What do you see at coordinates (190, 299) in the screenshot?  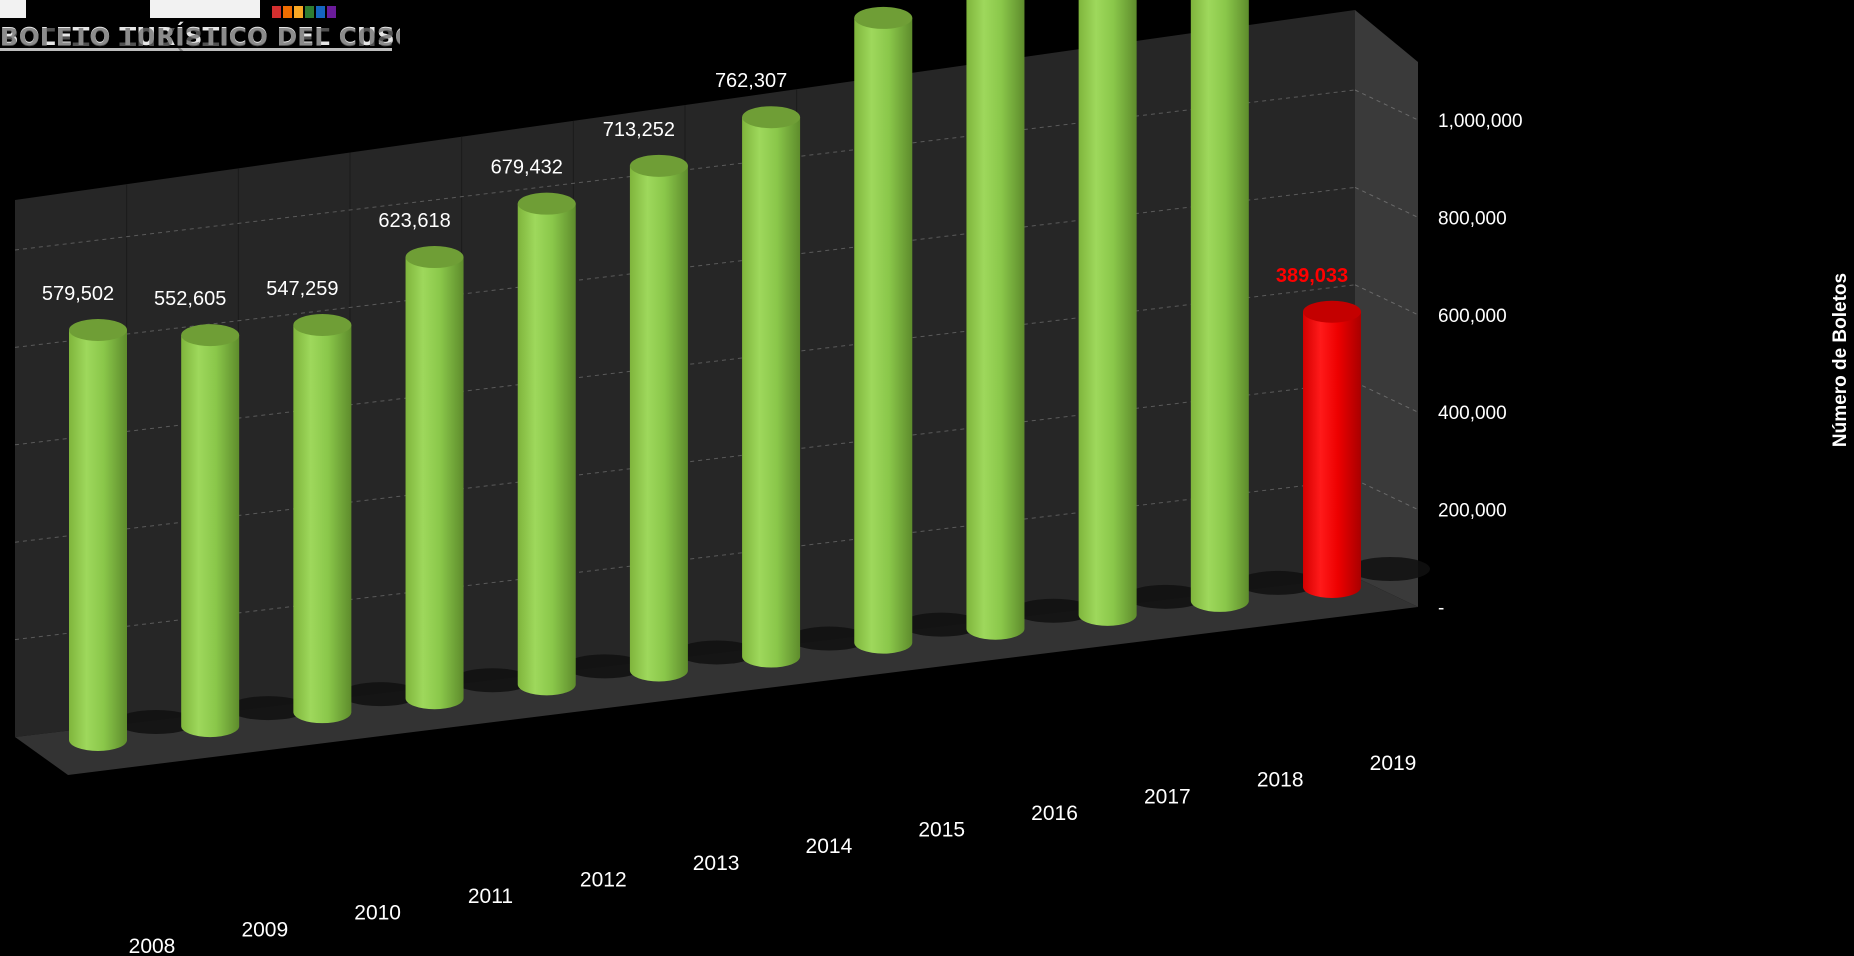 I see `data-label: 552,605` at bounding box center [190, 299].